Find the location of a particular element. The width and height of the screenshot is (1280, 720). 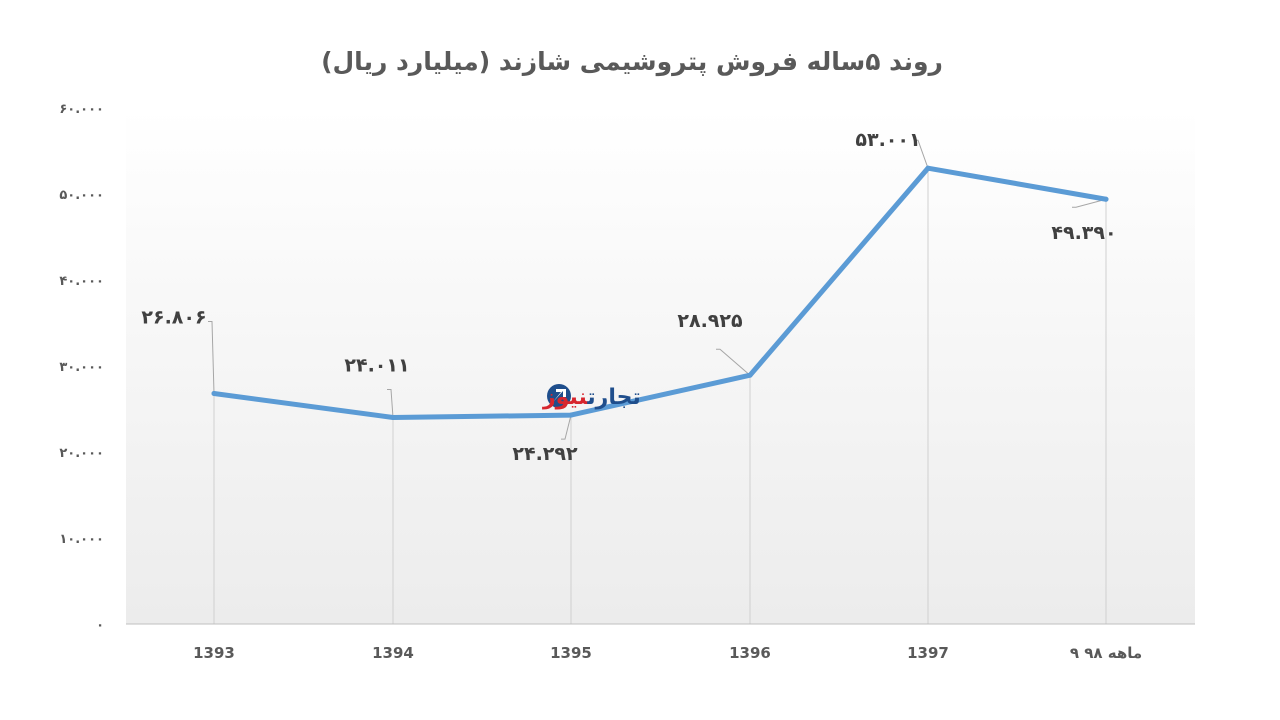

x-tick-label: 1394 is located at coordinates (393, 653).